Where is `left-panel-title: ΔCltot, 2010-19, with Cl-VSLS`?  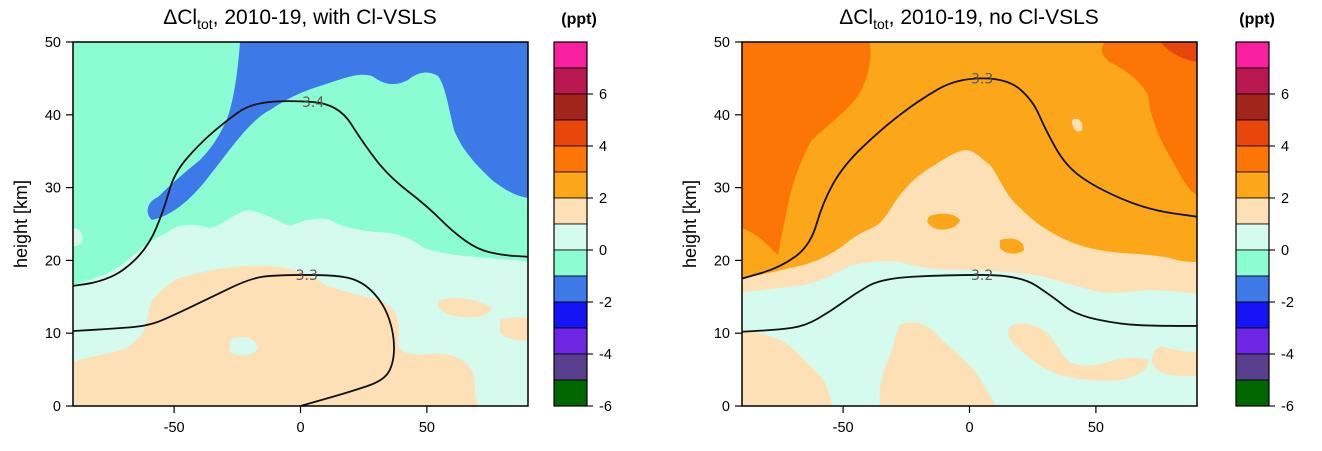 left-panel-title: ΔCltot, 2010-19, with Cl-VSLS is located at coordinates (300, 19).